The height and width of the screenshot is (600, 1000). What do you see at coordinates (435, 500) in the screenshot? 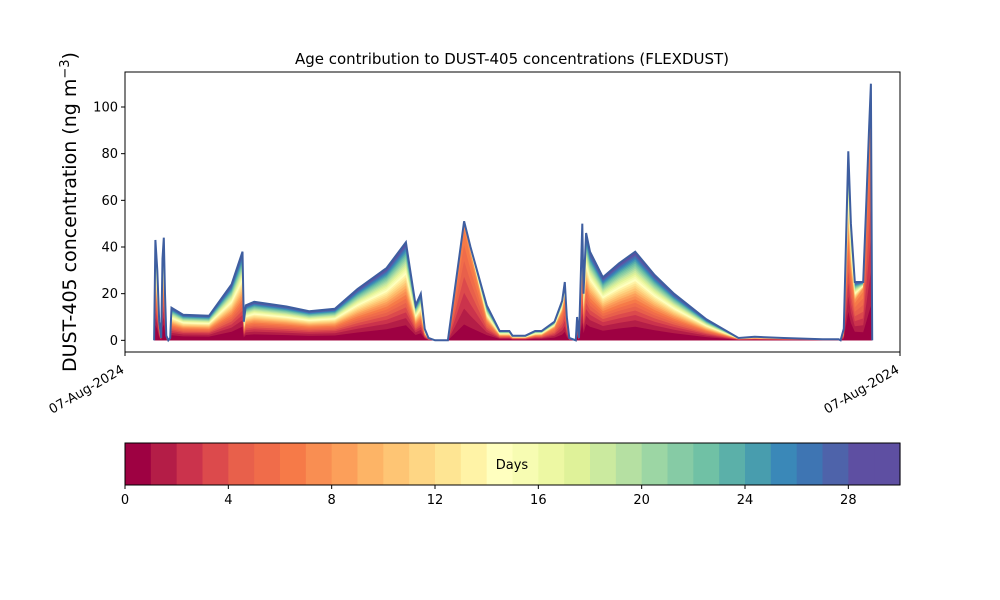
I see `colorbar-tick-label-3: 12` at bounding box center [435, 500].